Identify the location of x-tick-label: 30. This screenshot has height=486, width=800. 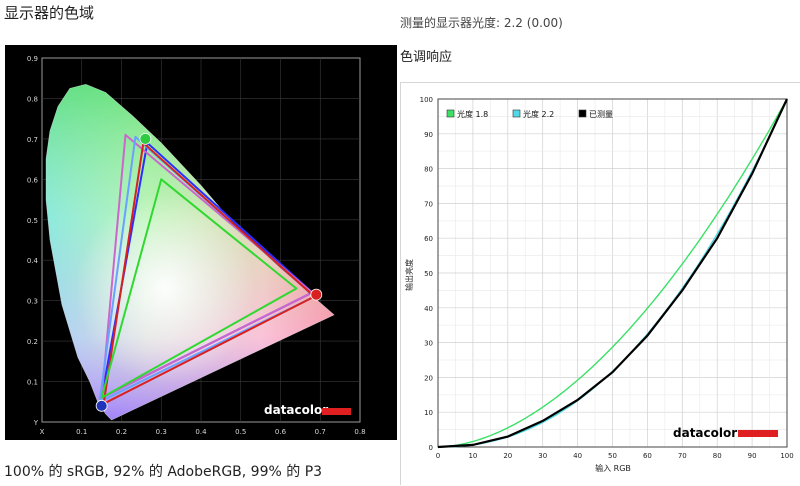
(542, 456).